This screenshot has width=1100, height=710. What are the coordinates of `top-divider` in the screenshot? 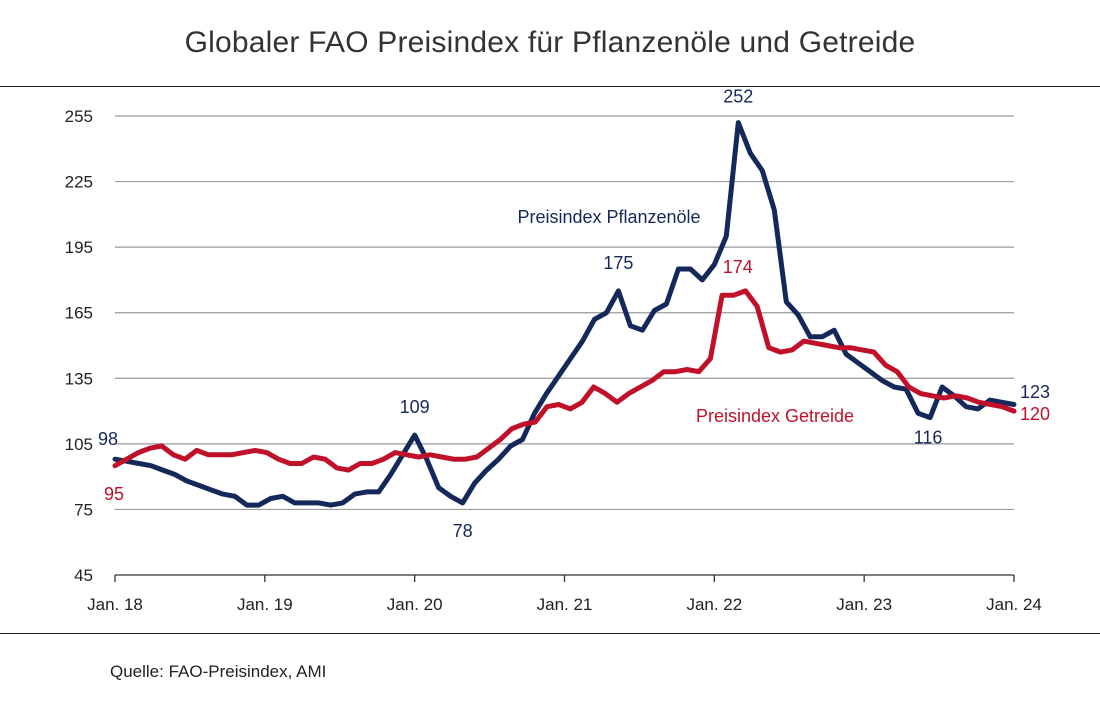 It's located at (550, 86).